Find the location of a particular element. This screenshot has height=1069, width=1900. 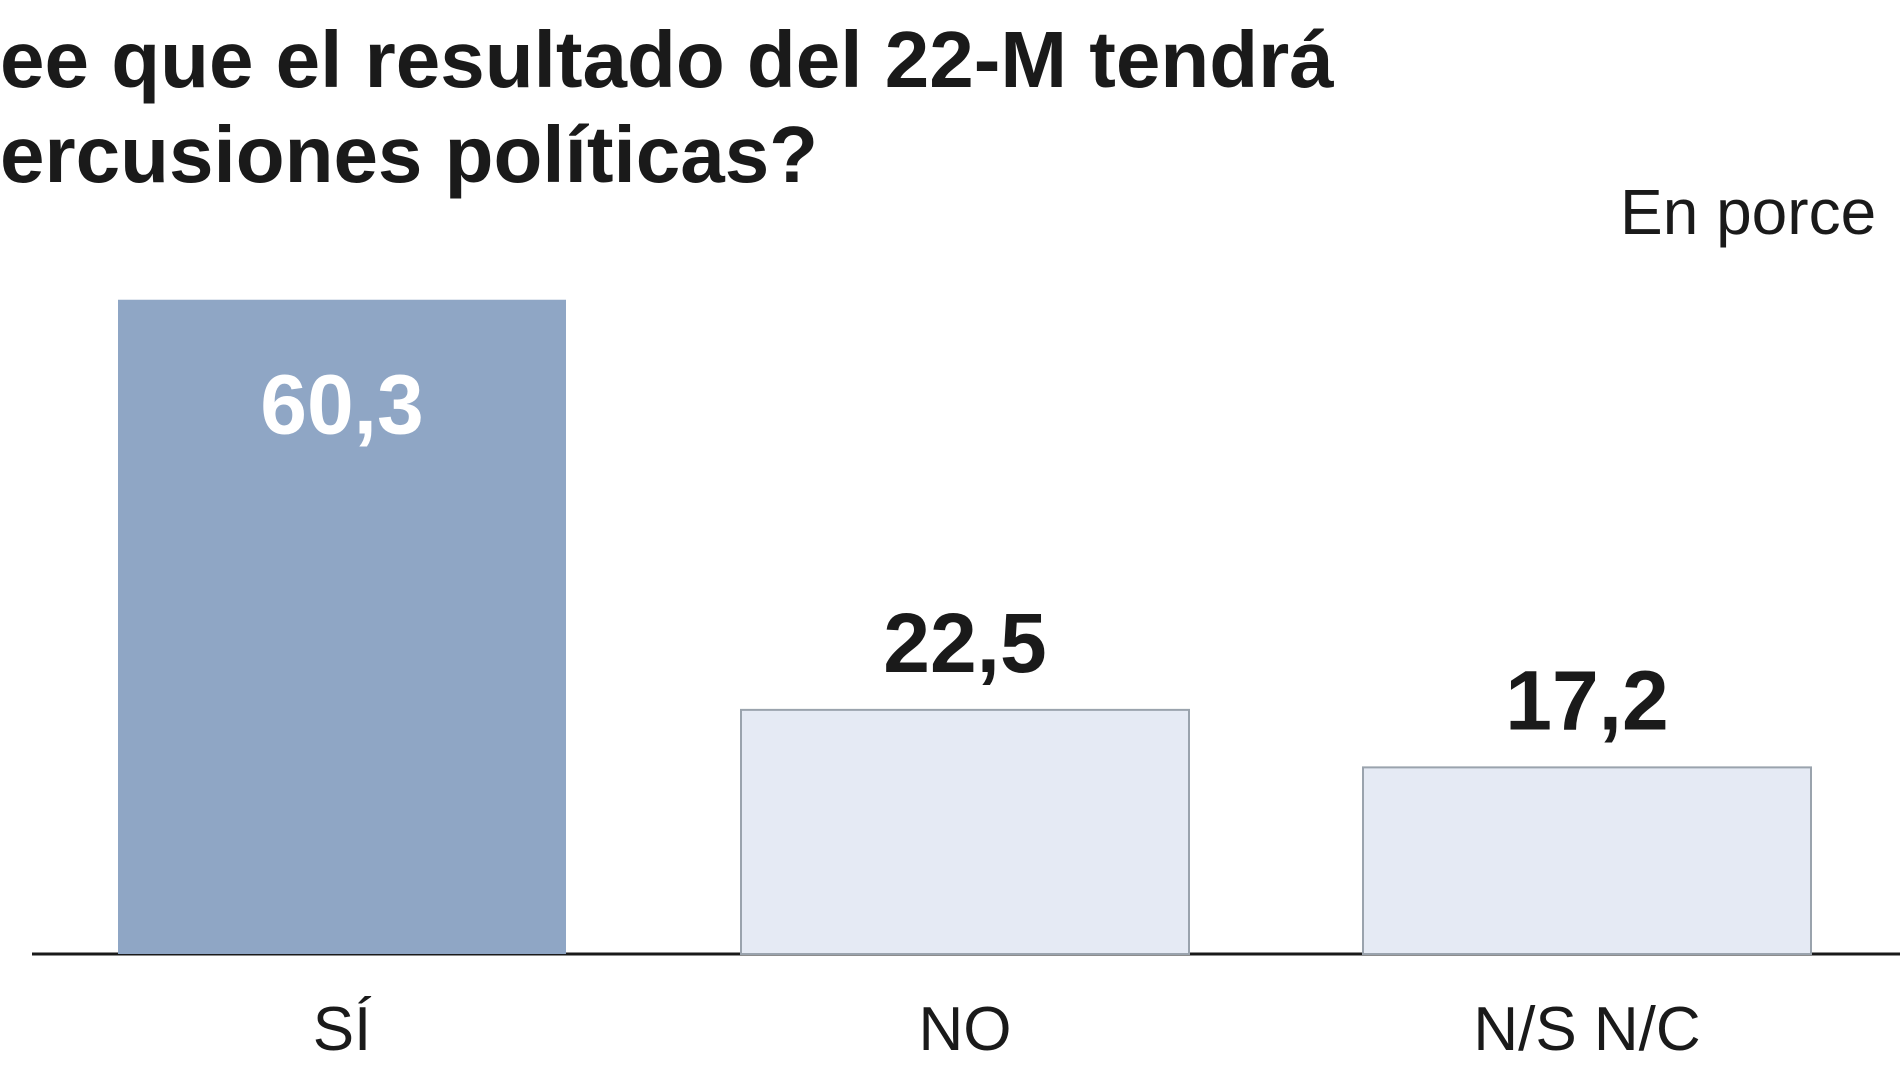

chart-title: ercusiones políticas? is located at coordinates (409, 154).